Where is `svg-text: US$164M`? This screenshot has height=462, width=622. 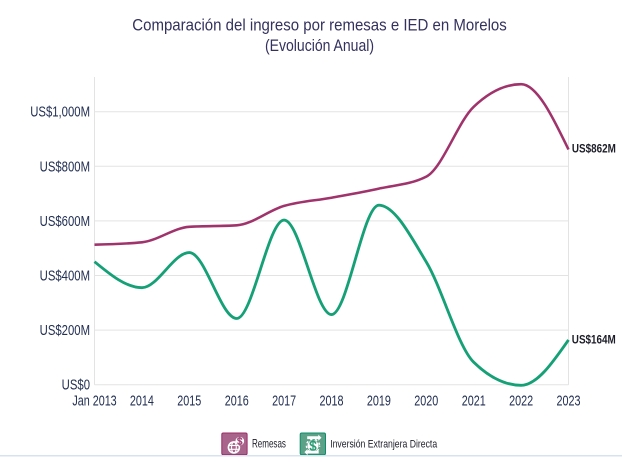
svg-text: US$164M is located at coordinates (594, 340).